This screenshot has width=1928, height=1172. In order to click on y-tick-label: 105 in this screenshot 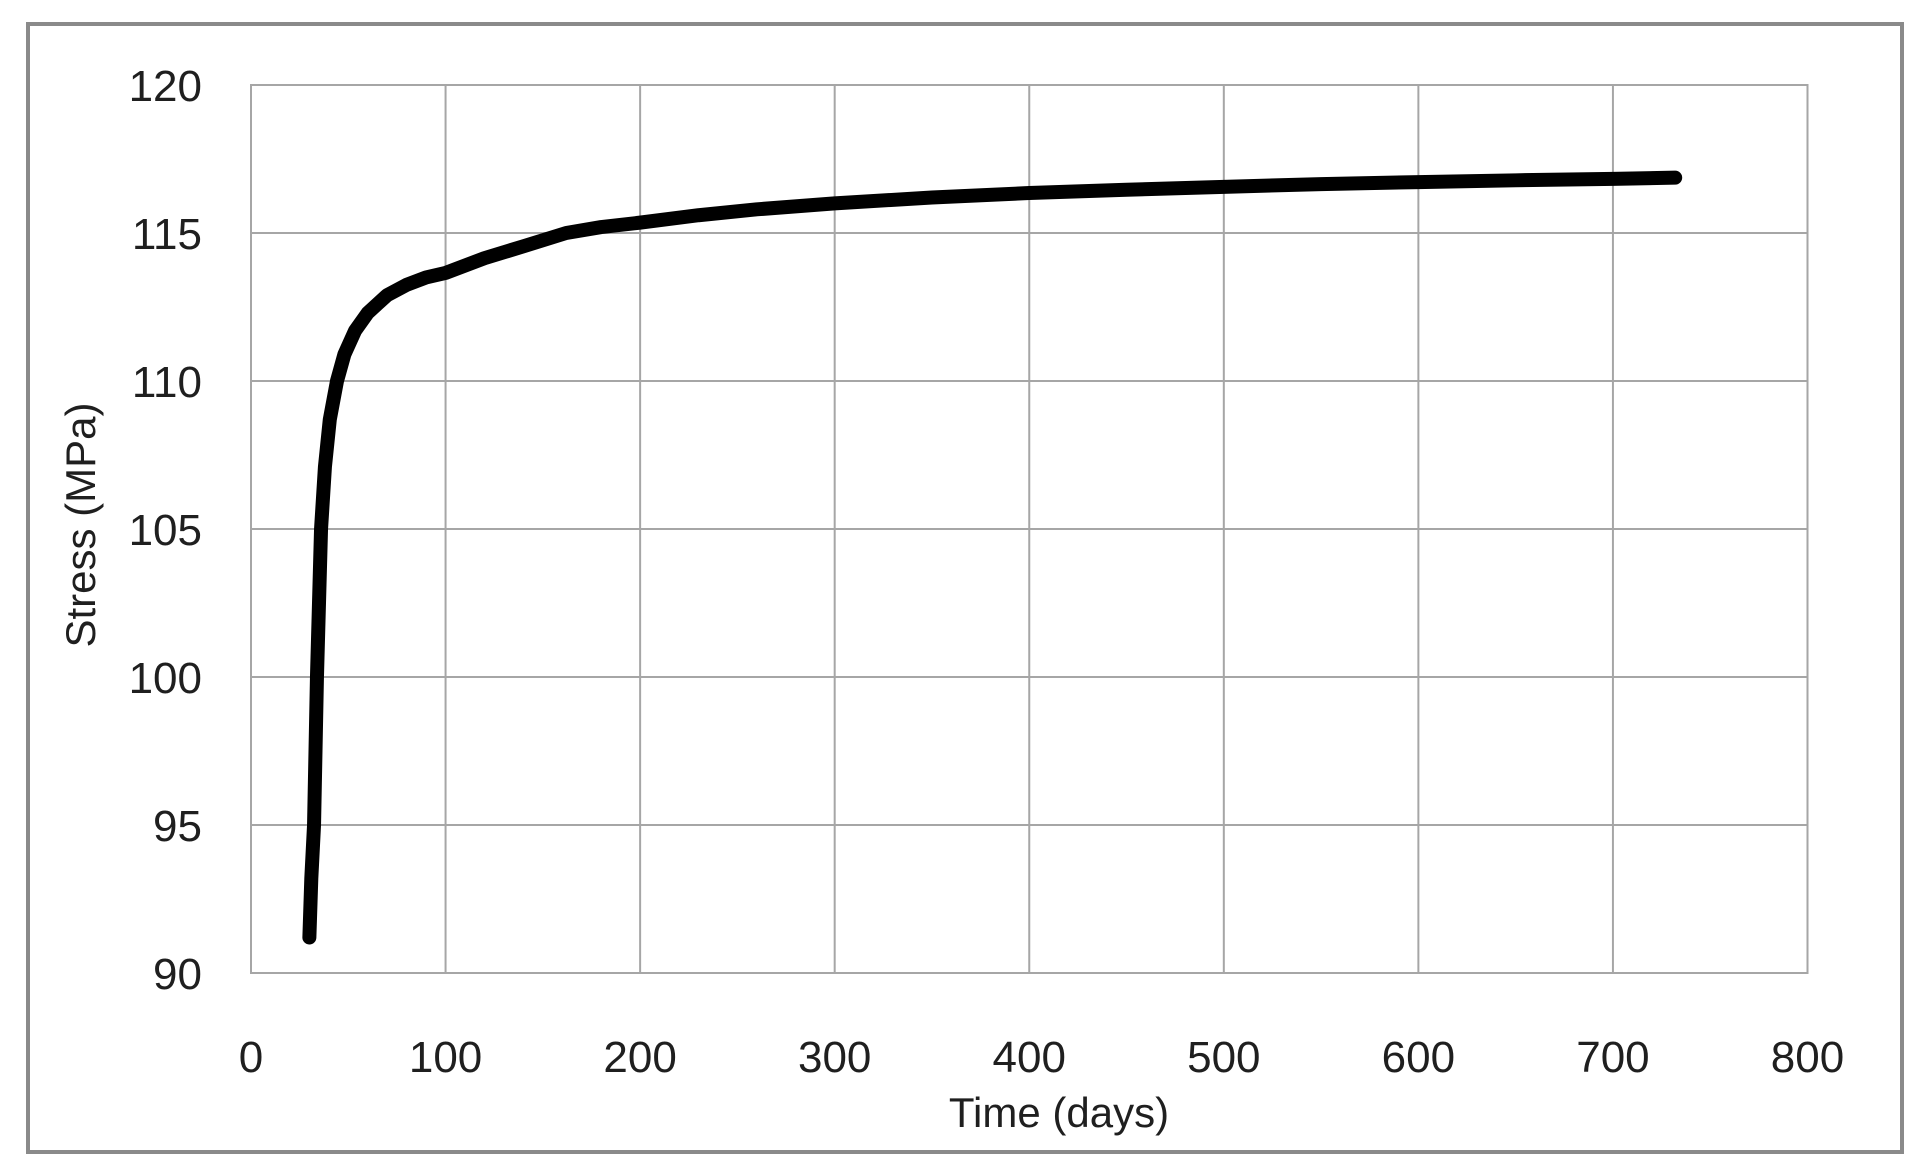, I will do `click(165, 530)`.